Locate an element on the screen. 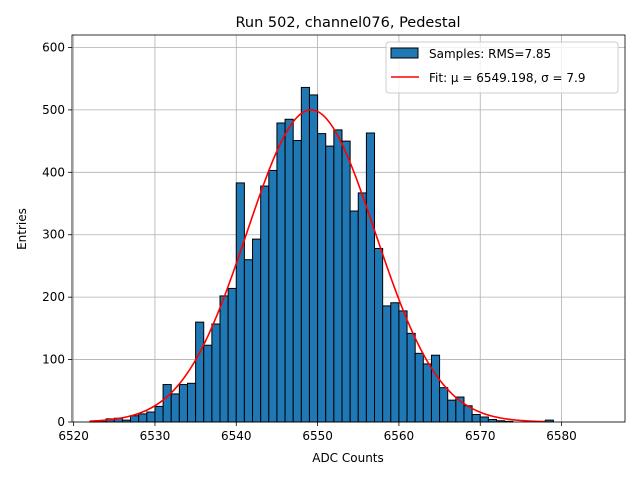  x-tick-label: 6550 is located at coordinates (317, 436).